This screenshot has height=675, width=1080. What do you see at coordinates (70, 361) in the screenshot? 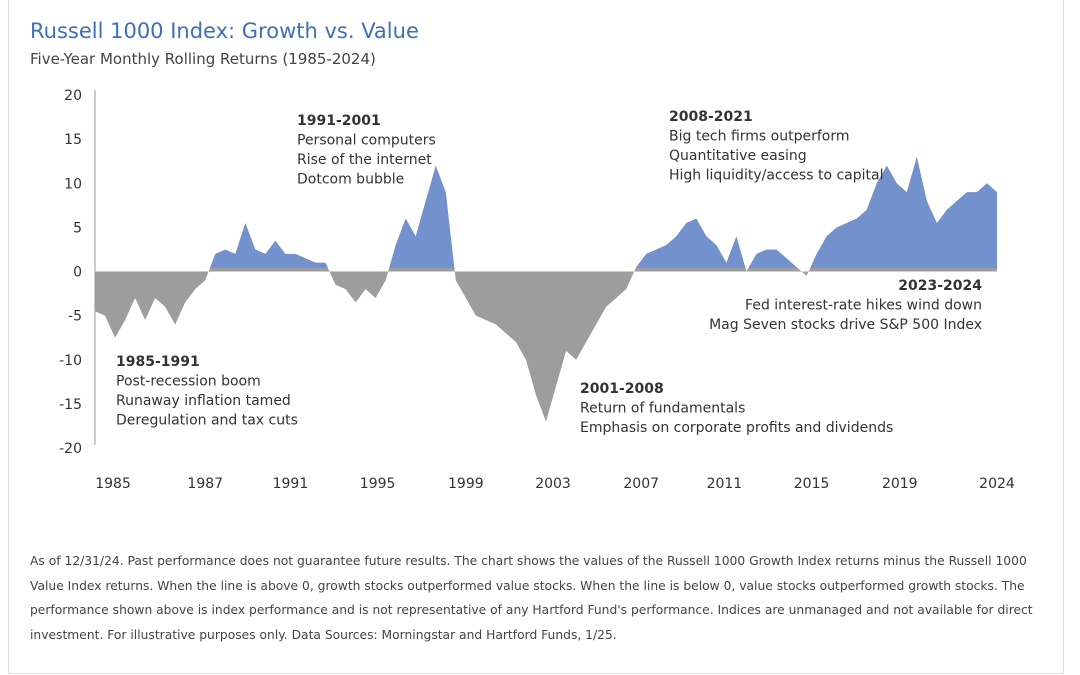
I see `y-tick-label: -10` at bounding box center [70, 361].